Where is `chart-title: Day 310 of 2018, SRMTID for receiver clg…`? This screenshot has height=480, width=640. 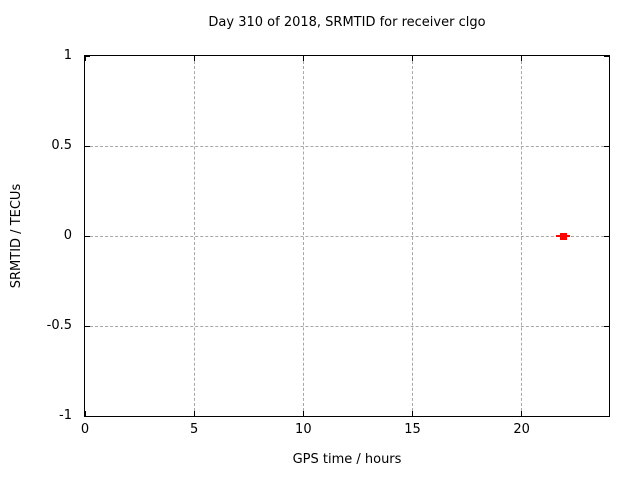 chart-title: Day 310 of 2018, SRMTID for receiver clg… is located at coordinates (347, 22).